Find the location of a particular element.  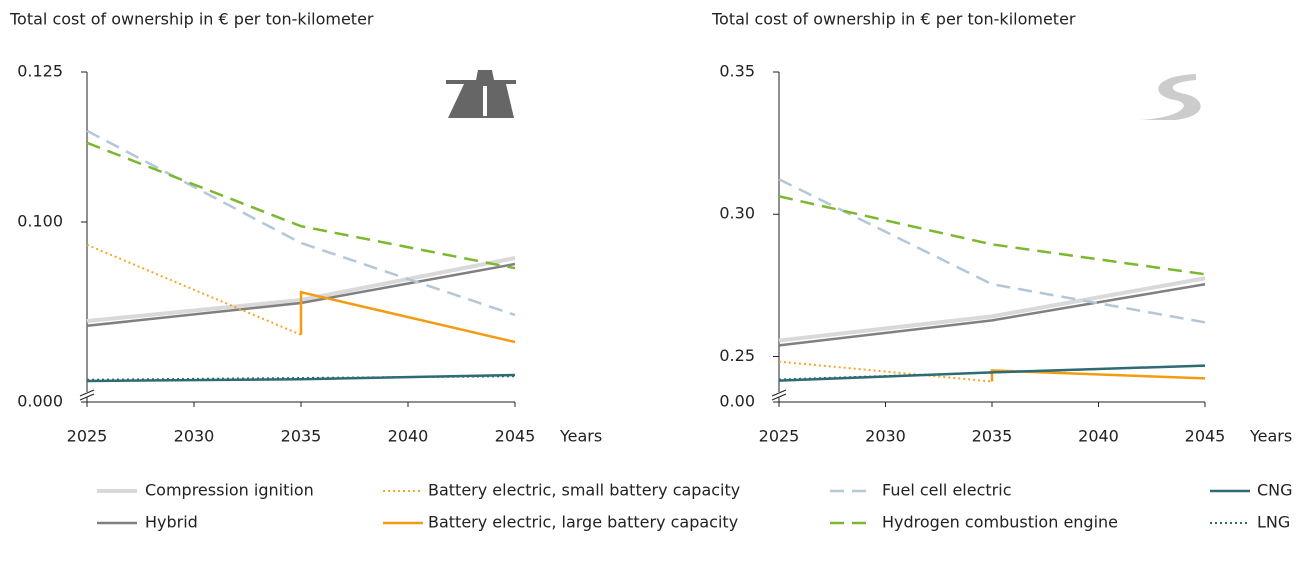

y-tick-label: 0.00 is located at coordinates (737, 401).